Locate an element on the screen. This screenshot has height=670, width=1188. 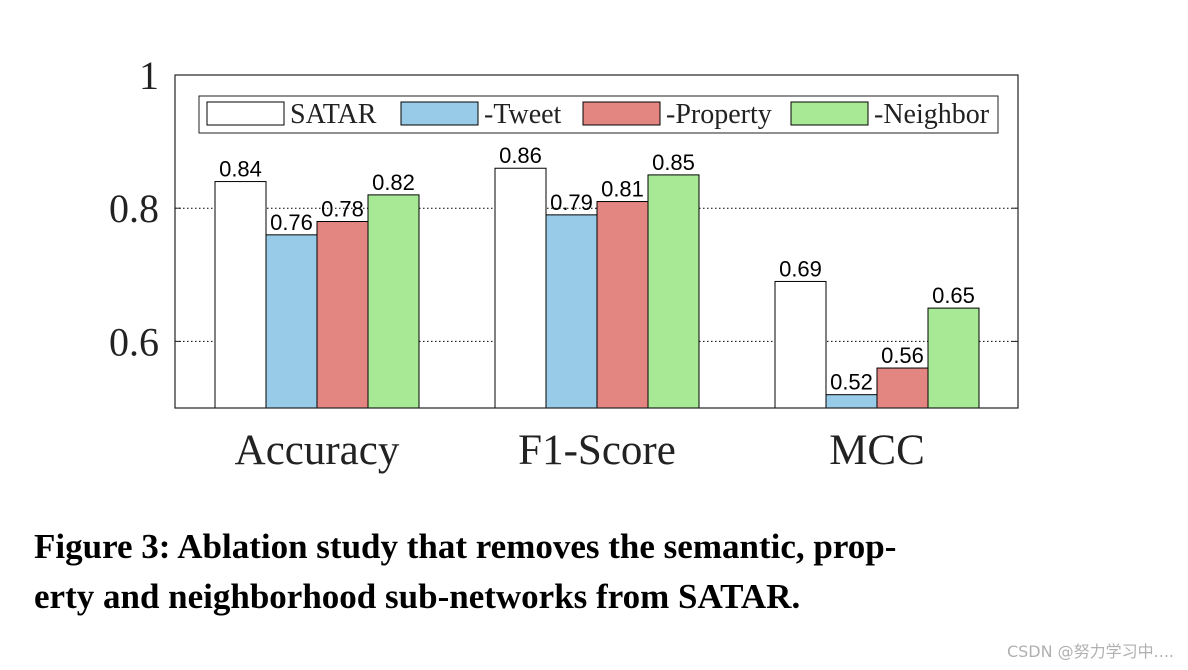
data-label: 0.84 is located at coordinates (240, 169).